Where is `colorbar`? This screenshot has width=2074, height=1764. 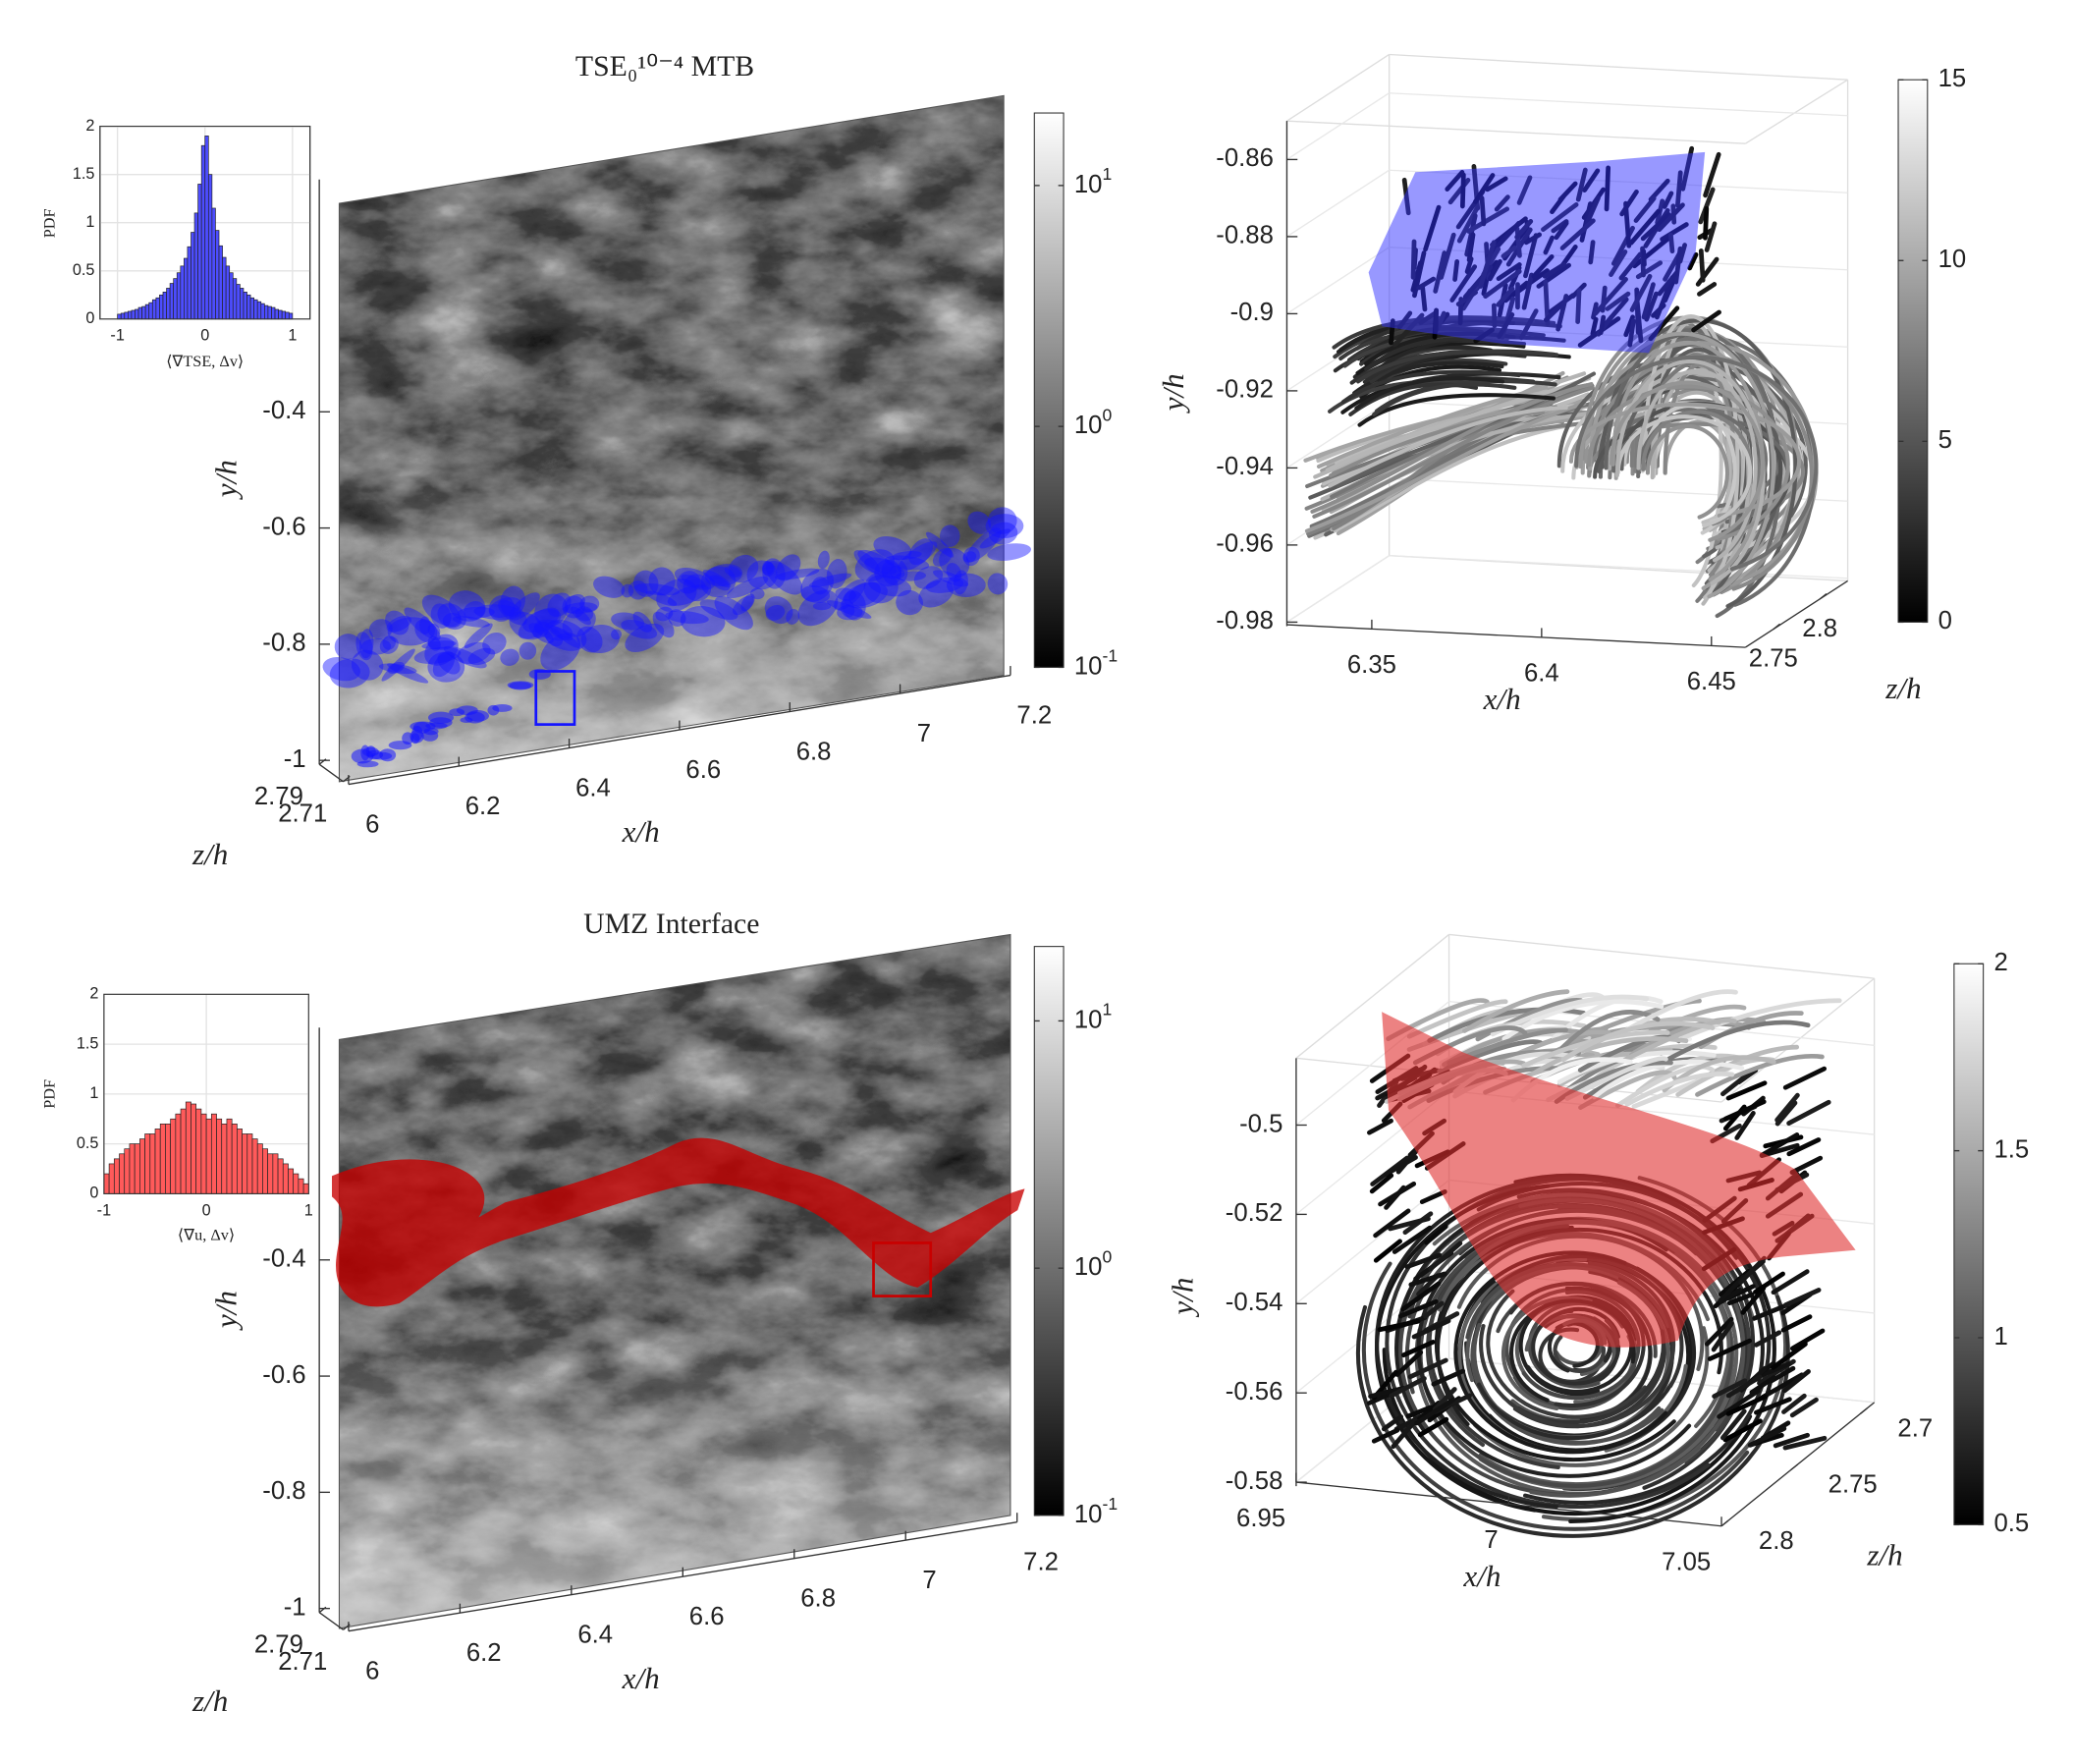 colorbar is located at coordinates (1049, 1231).